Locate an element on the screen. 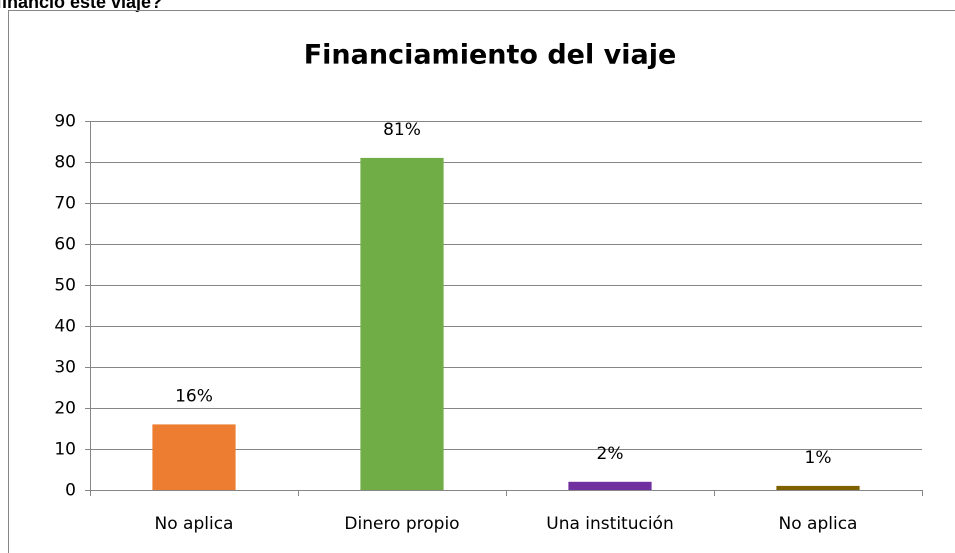 The width and height of the screenshot is (955, 553). y-tick-label: 40 is located at coordinates (65, 327).